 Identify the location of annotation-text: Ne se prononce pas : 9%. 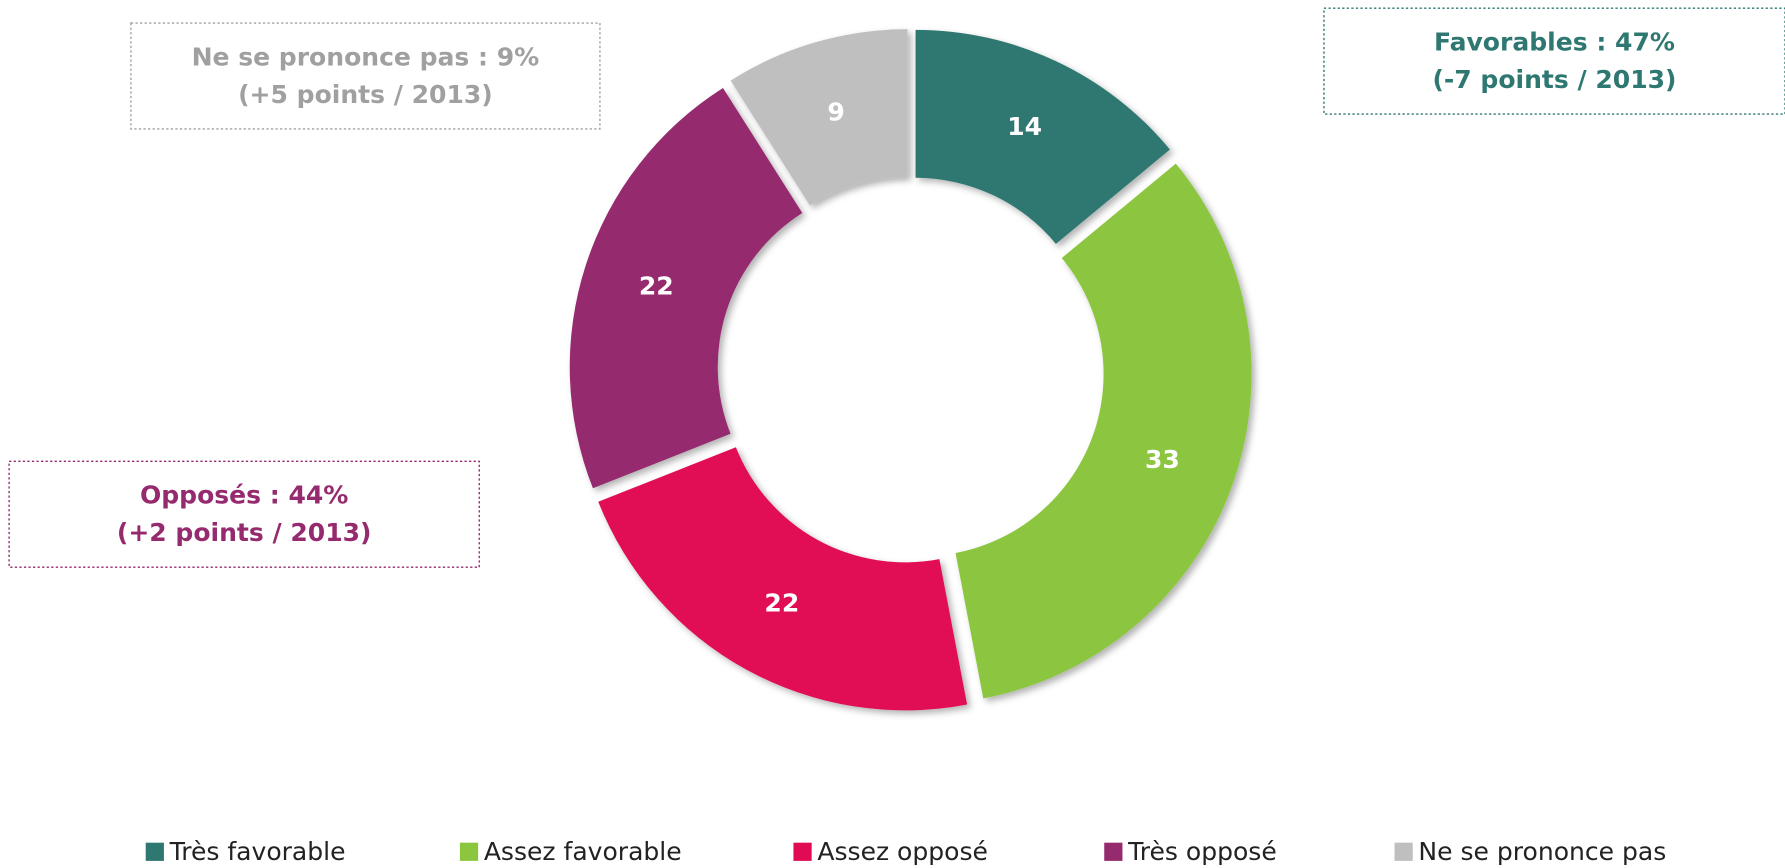
(366, 56).